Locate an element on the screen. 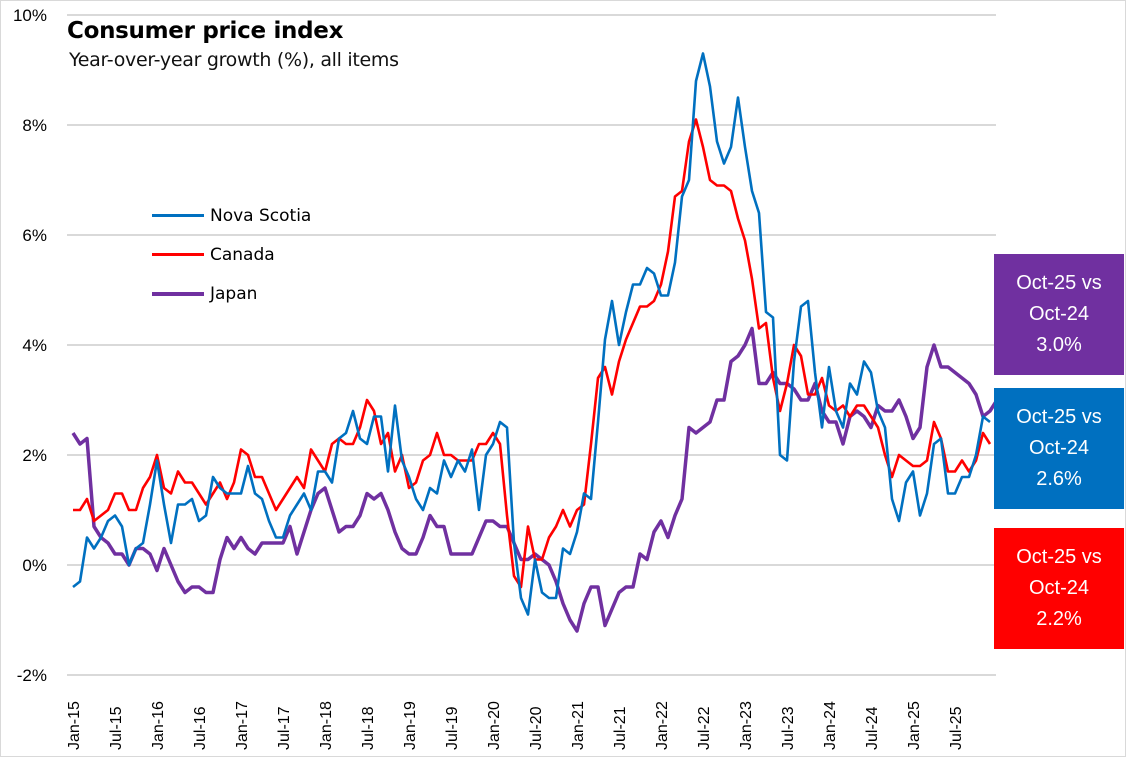 This screenshot has width=1126, height=757. legend: Nova Scotia Canada Japan is located at coordinates (231, 254).